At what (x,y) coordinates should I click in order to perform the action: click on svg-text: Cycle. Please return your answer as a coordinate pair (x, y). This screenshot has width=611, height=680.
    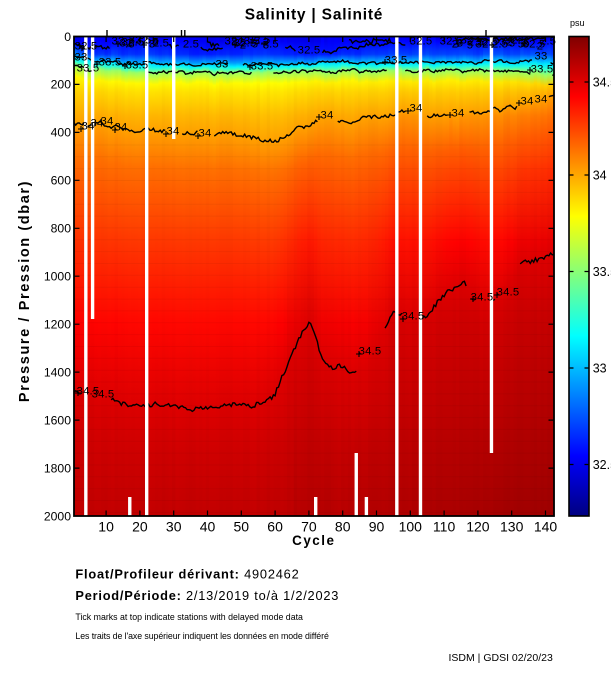
    Looking at the image, I should click on (313, 540).